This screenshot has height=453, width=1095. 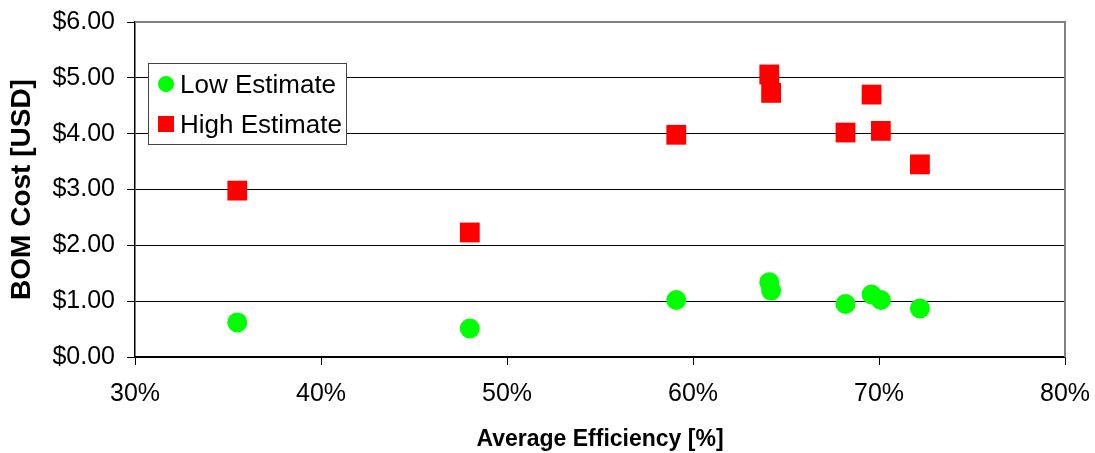 What do you see at coordinates (258, 84) in the screenshot?
I see `legend-label: Low Estimate` at bounding box center [258, 84].